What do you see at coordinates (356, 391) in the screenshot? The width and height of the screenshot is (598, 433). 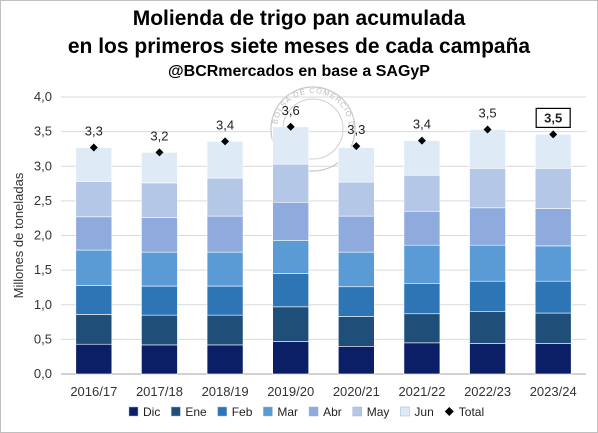 I see `x-tick-label: 2020/21` at bounding box center [356, 391].